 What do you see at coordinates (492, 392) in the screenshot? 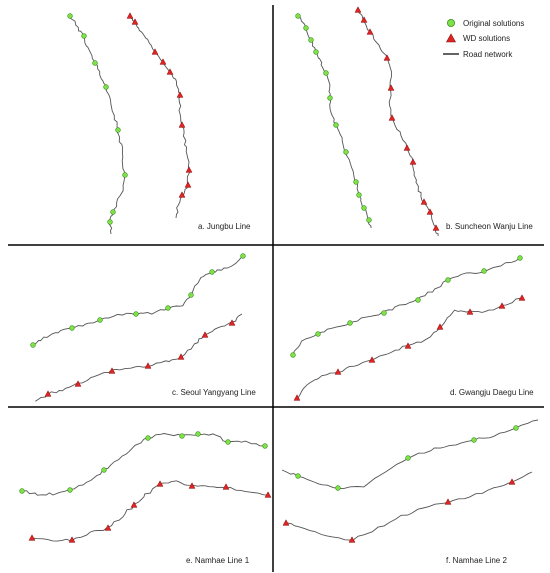
I see `caption-d: d. Gwangju Daegu Line` at bounding box center [492, 392].